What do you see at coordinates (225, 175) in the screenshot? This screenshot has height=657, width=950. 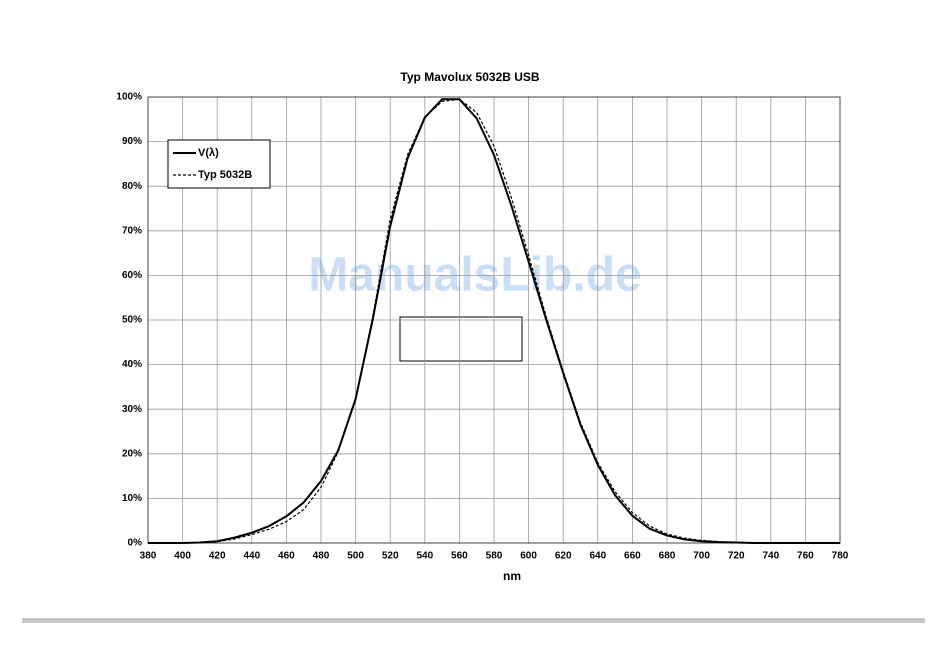 I see `legend-label: Typ 5032B` at bounding box center [225, 175].